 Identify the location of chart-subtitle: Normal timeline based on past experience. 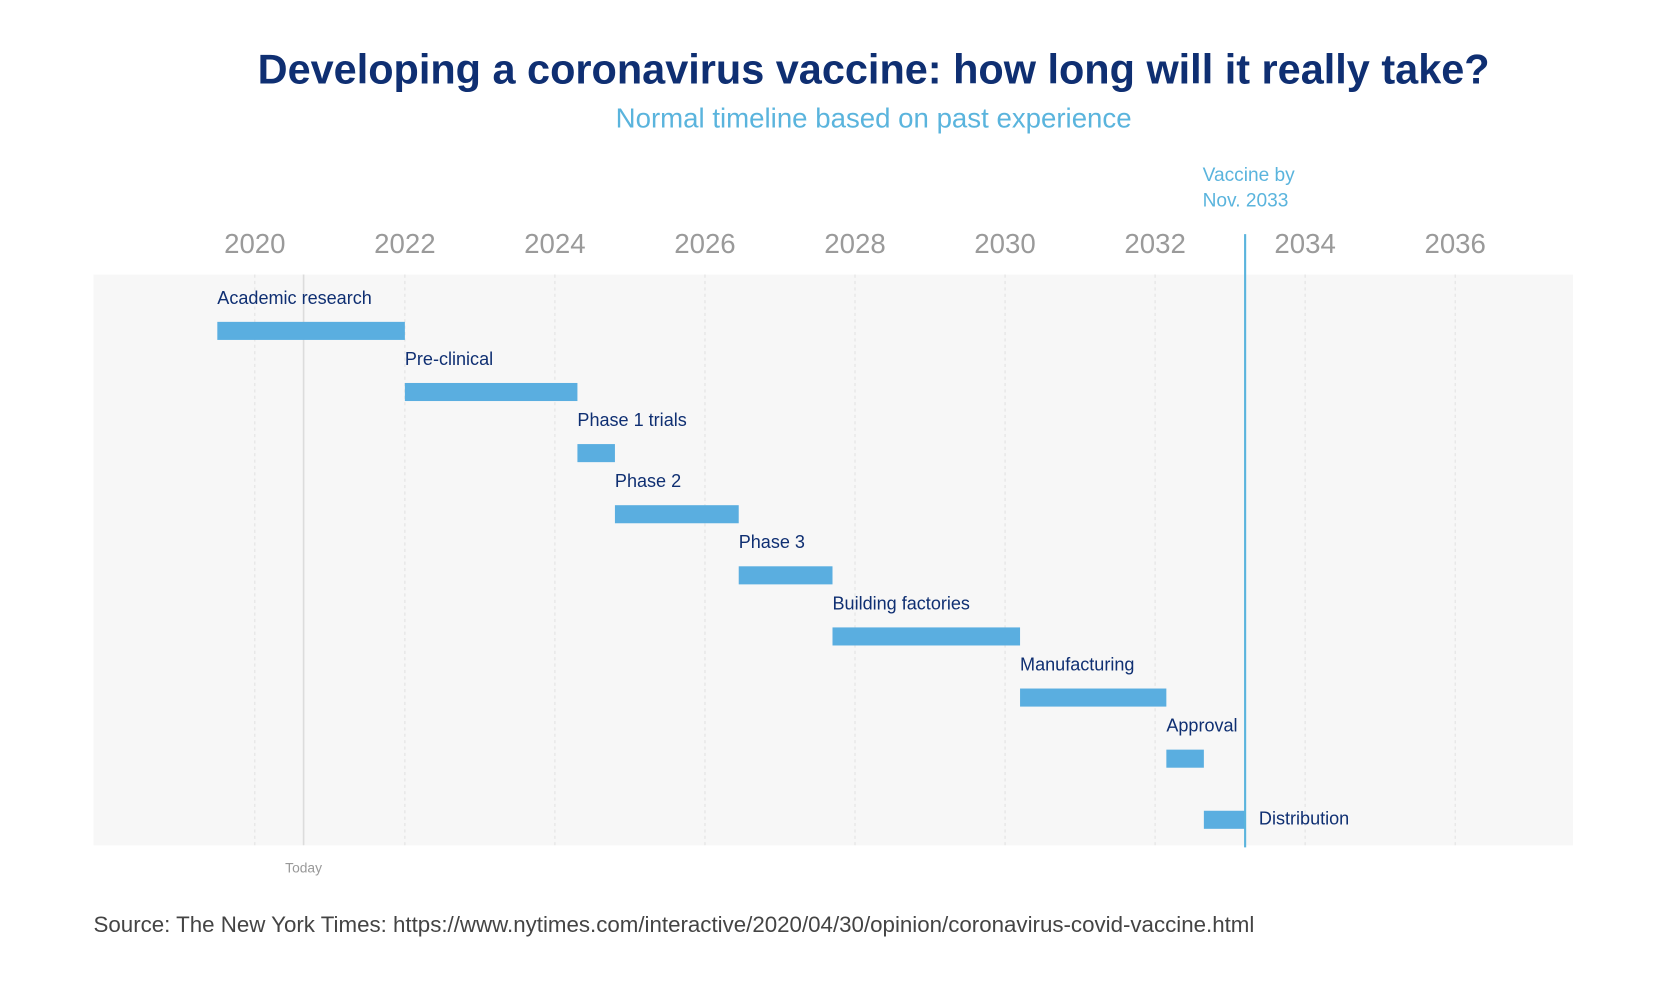
(874, 118).